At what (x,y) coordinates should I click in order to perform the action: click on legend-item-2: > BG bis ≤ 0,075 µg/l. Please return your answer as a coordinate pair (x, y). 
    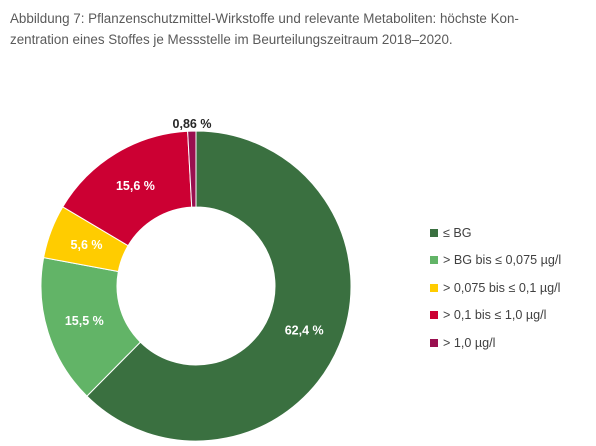
    Looking at the image, I should click on (495, 261).